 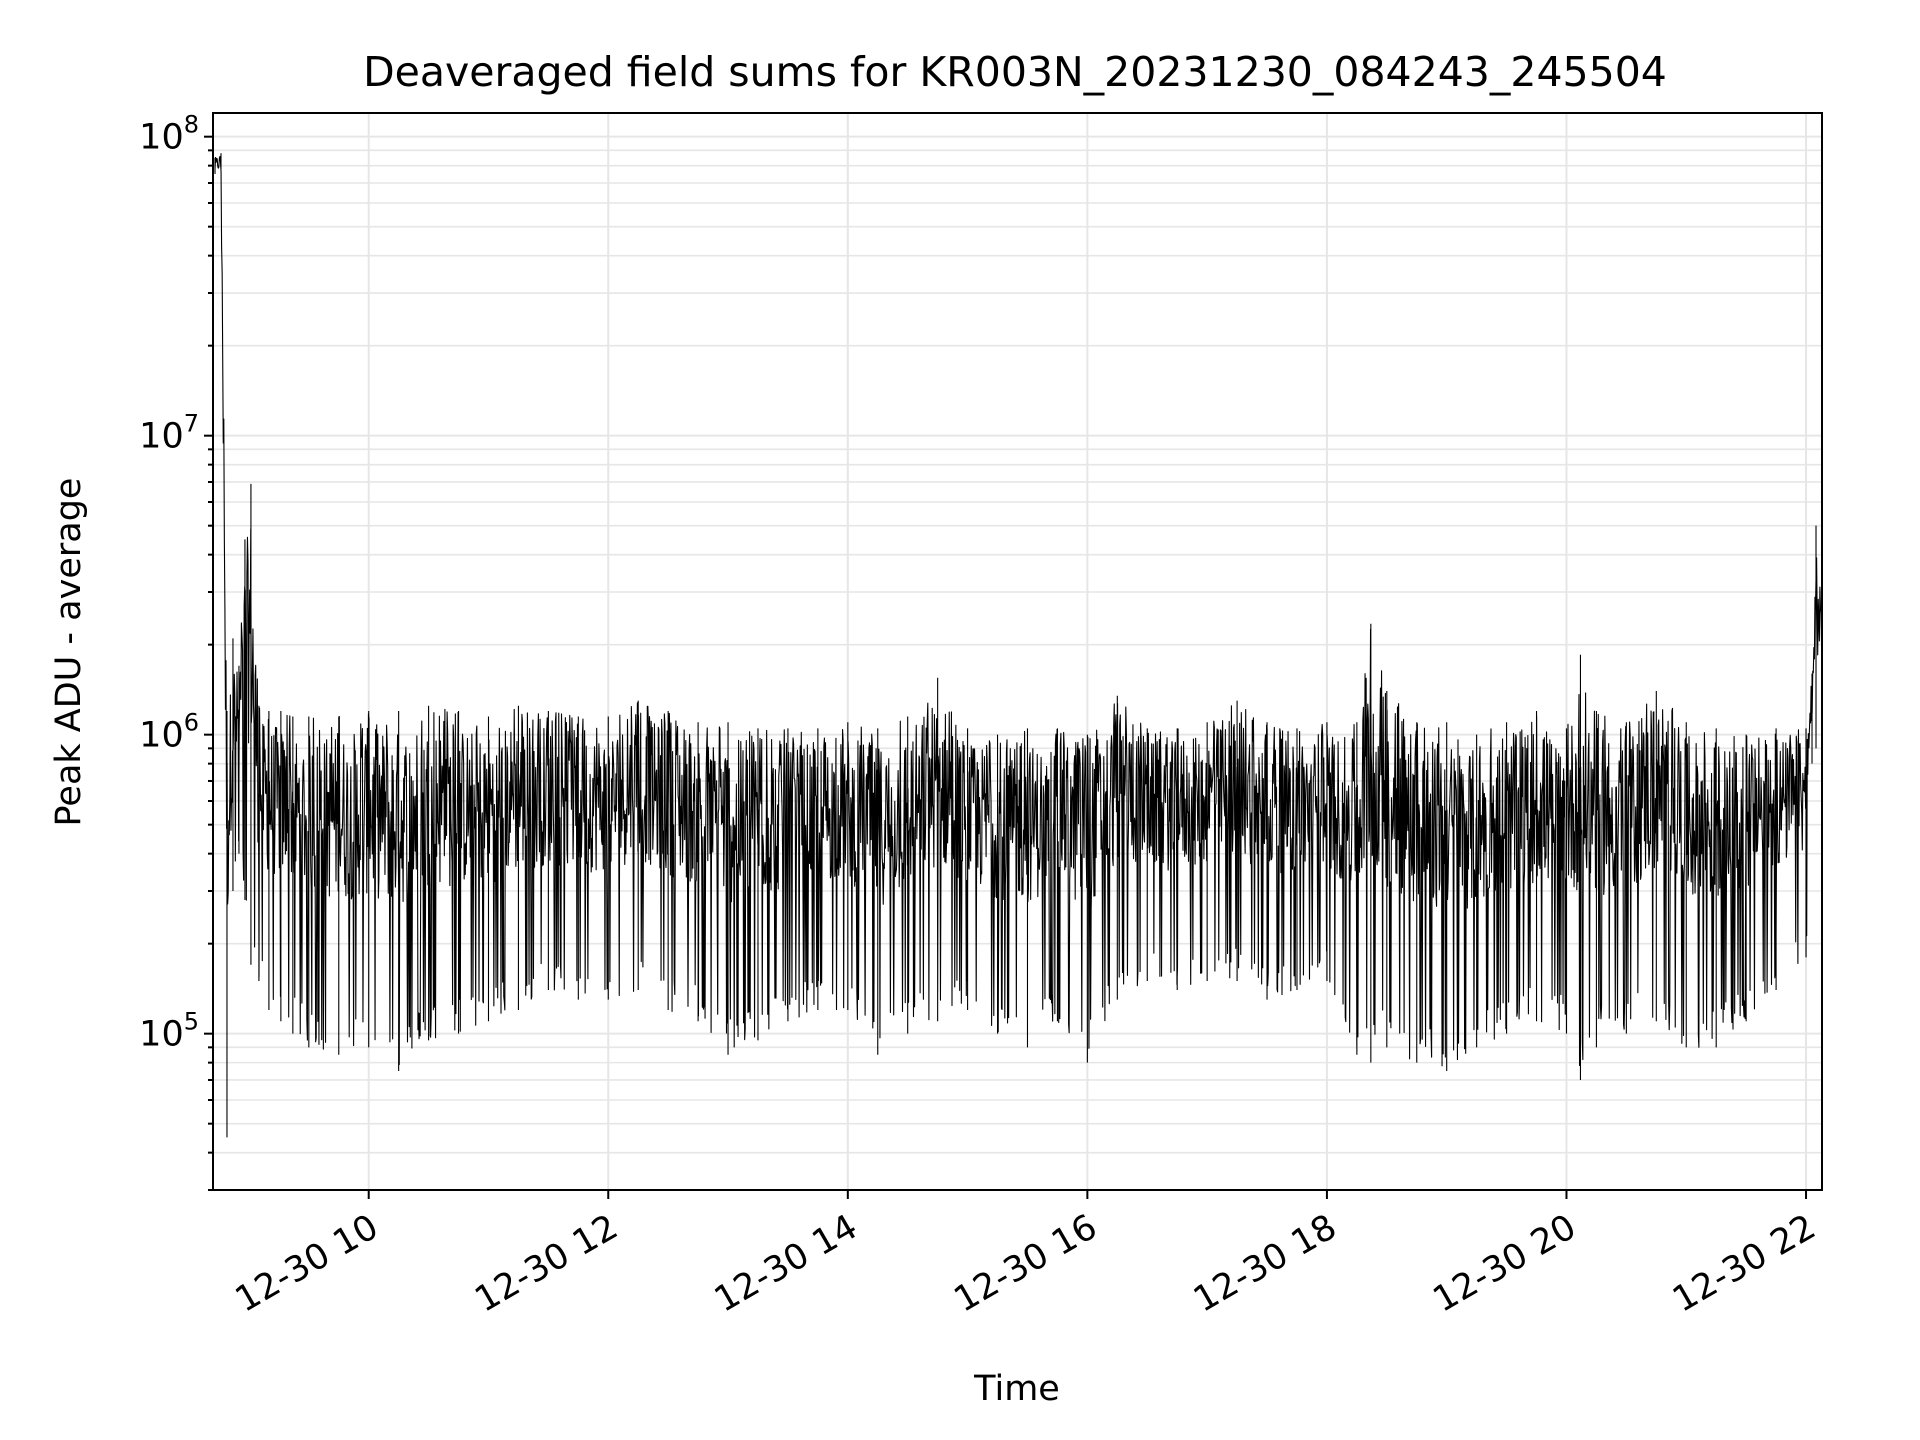 I want to click on y-tick-exponent: 6, so click(x=191, y=723).